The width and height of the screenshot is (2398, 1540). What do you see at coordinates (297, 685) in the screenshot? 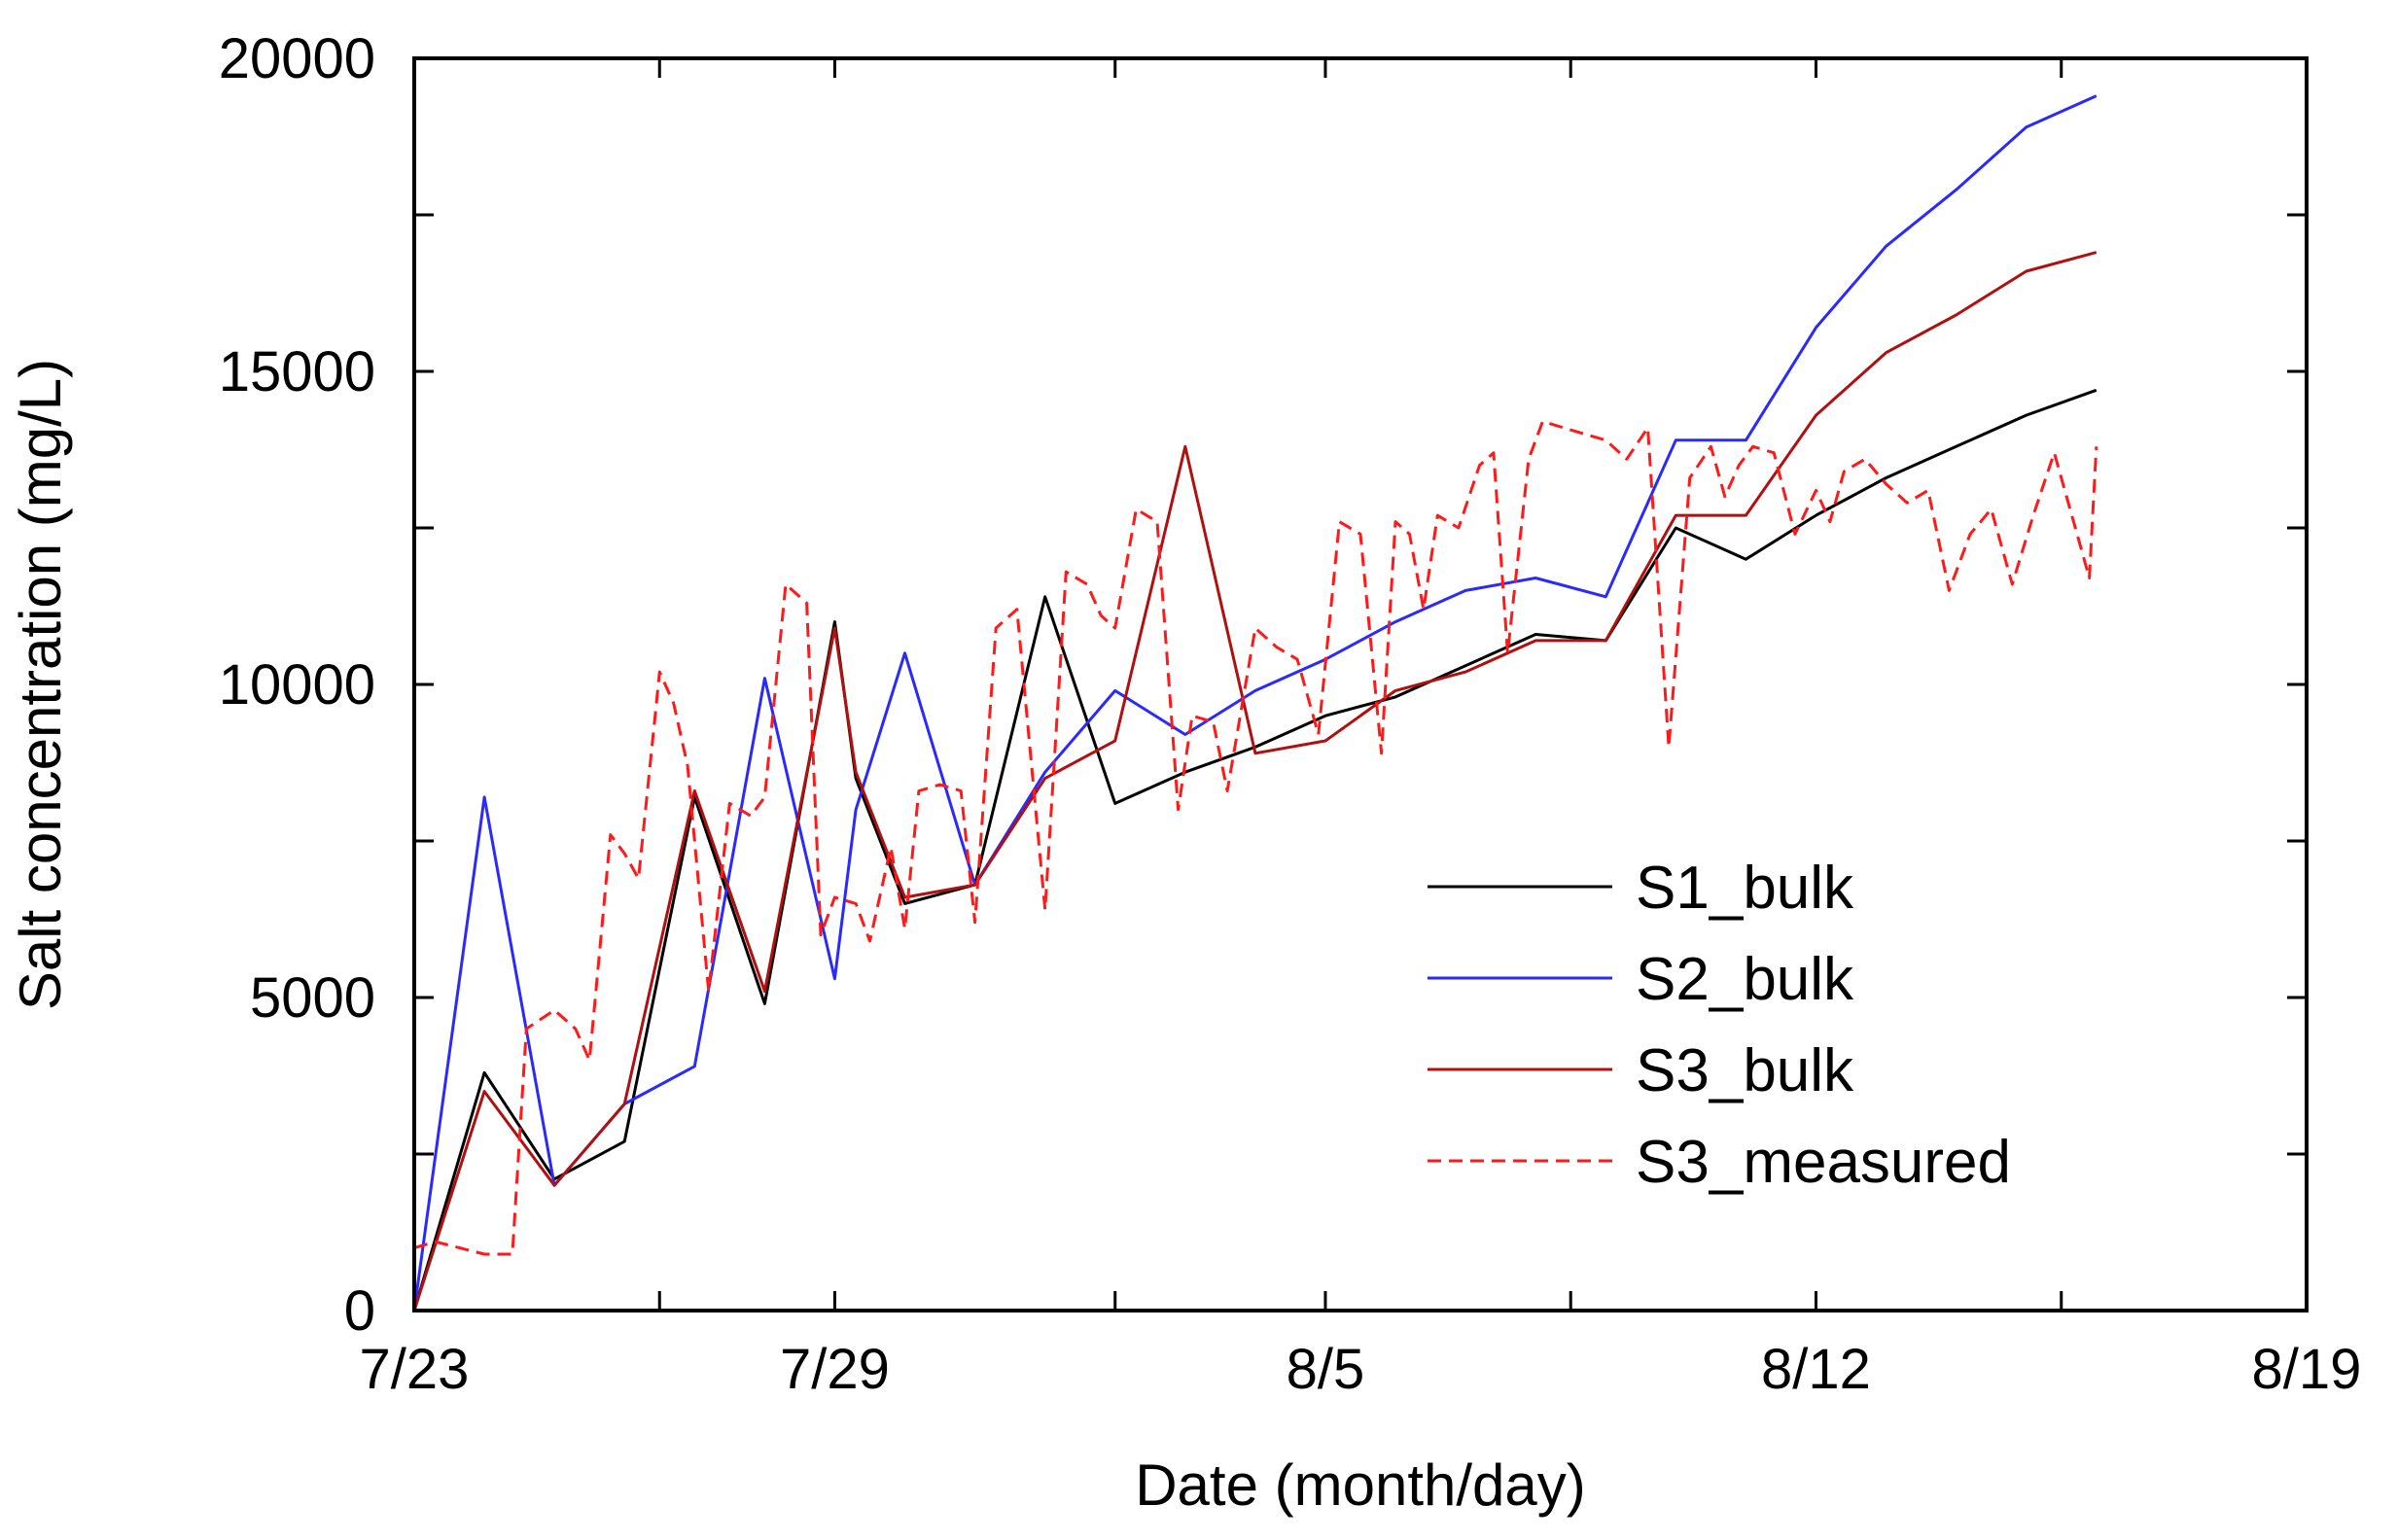
I see `y-tick-label: 10000` at bounding box center [297, 685].